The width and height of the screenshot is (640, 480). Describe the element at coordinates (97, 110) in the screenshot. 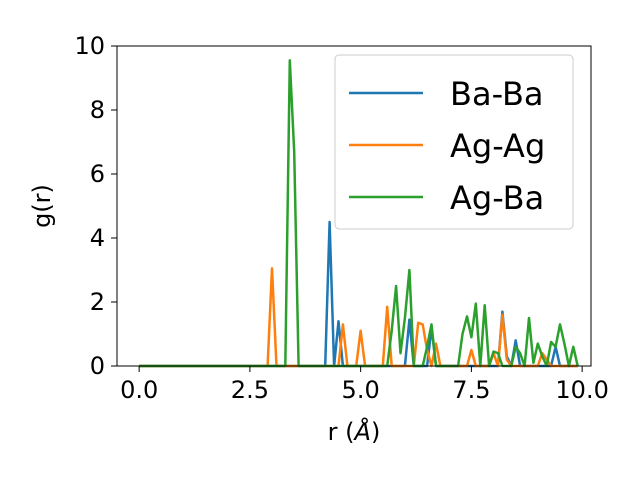

I see `y-tick-label: 8` at that location.